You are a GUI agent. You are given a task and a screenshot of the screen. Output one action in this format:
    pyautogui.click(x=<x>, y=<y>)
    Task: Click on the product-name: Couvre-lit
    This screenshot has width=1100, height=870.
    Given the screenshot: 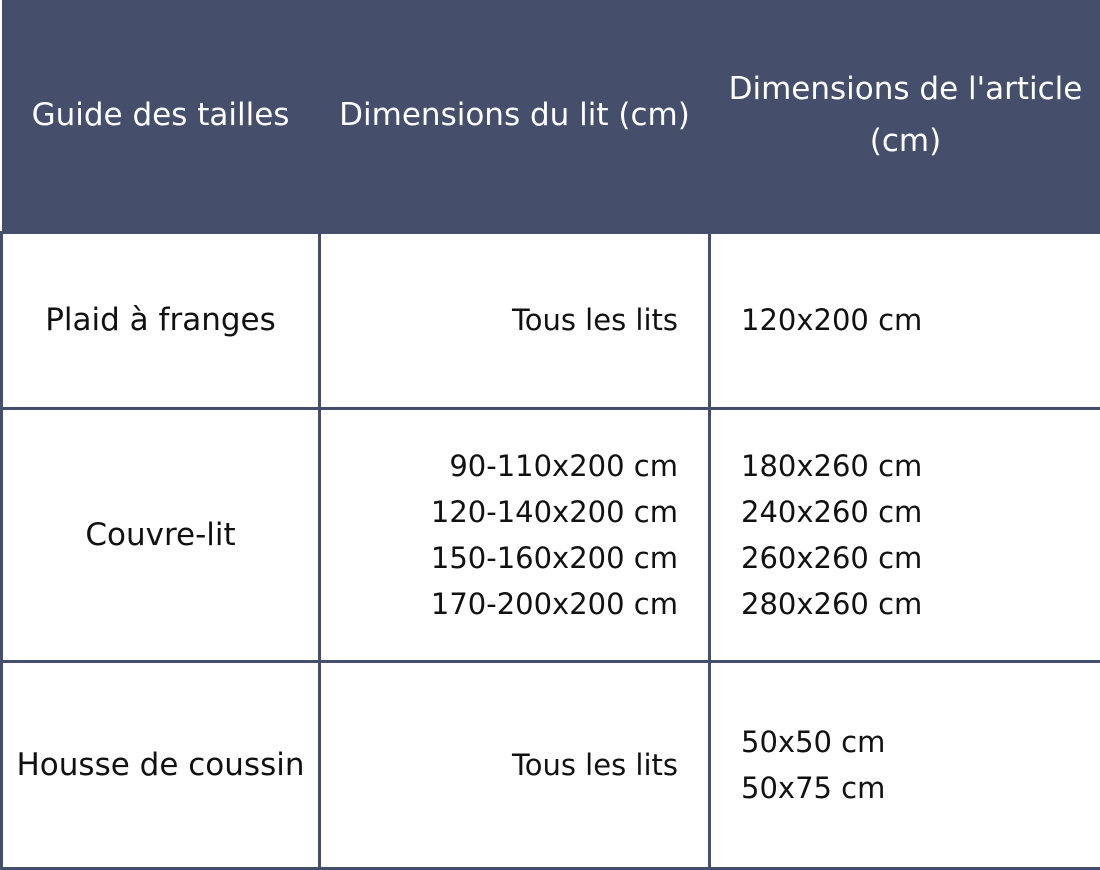 What is the action you would take?
    pyautogui.click(x=160, y=534)
    